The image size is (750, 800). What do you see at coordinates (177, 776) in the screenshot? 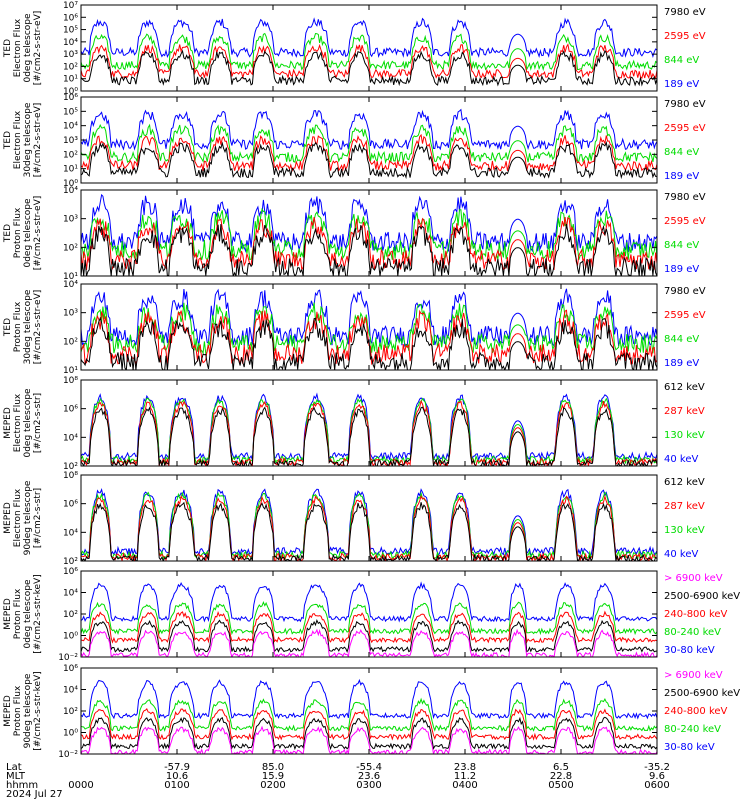
I see `x-mlt-label: 10.6` at bounding box center [177, 776].